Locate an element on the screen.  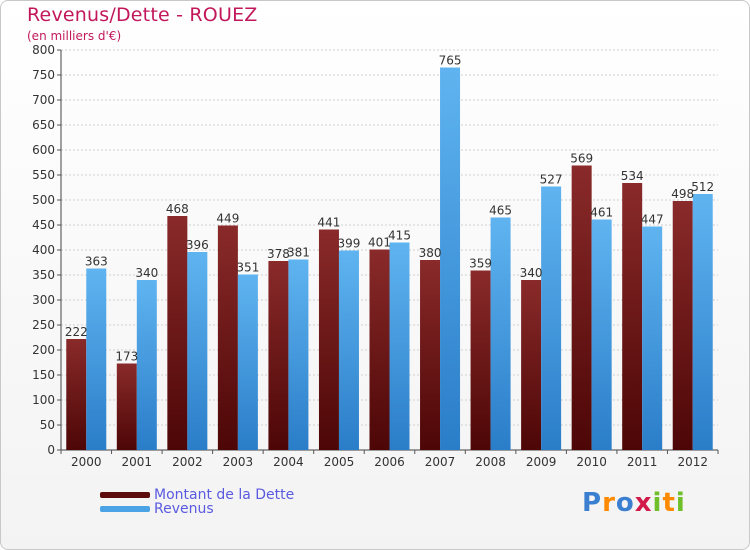
y-tick-label: 100 is located at coordinates (43, 400).